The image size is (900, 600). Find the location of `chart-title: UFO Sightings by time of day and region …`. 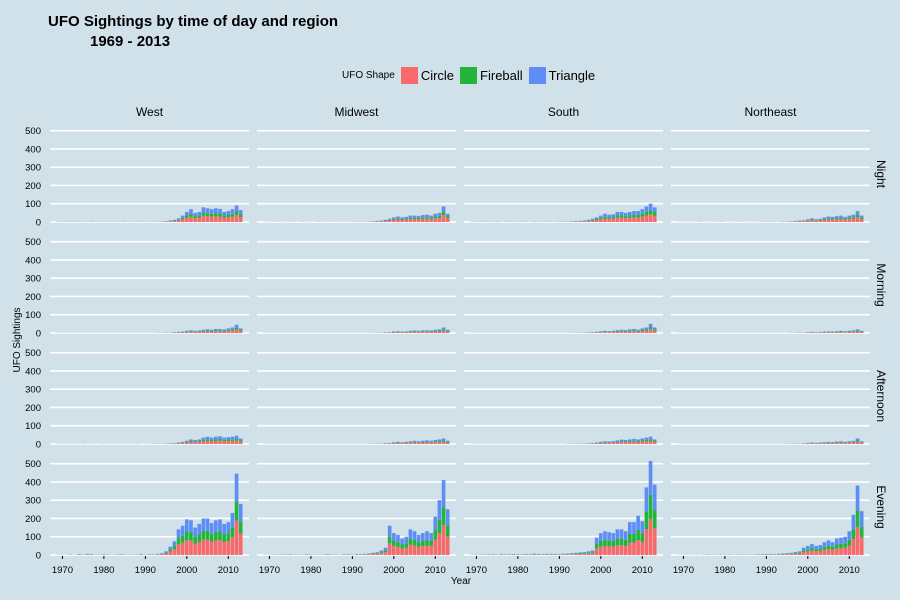

chart-title: UFO Sightings by time of day and region … is located at coordinates (193, 32).